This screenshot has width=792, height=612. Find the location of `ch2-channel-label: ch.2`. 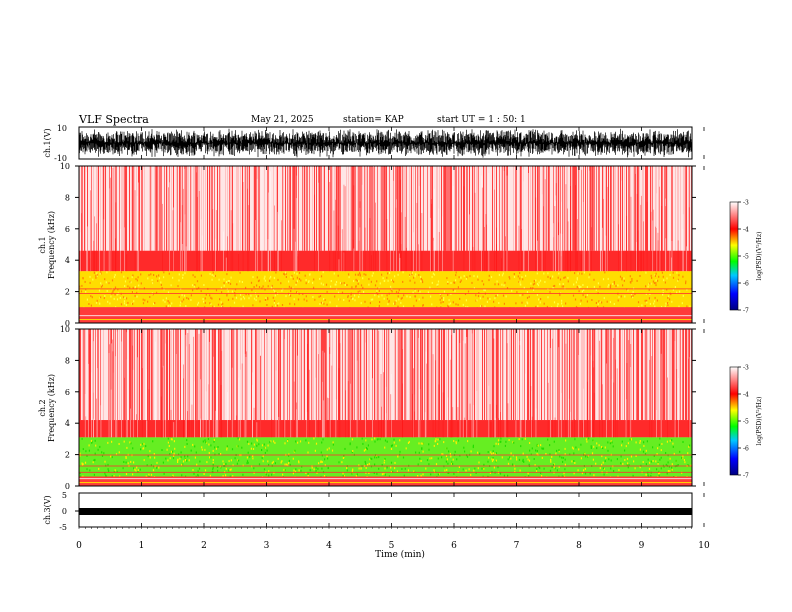

ch2-channel-label: ch.2 is located at coordinates (42, 407).